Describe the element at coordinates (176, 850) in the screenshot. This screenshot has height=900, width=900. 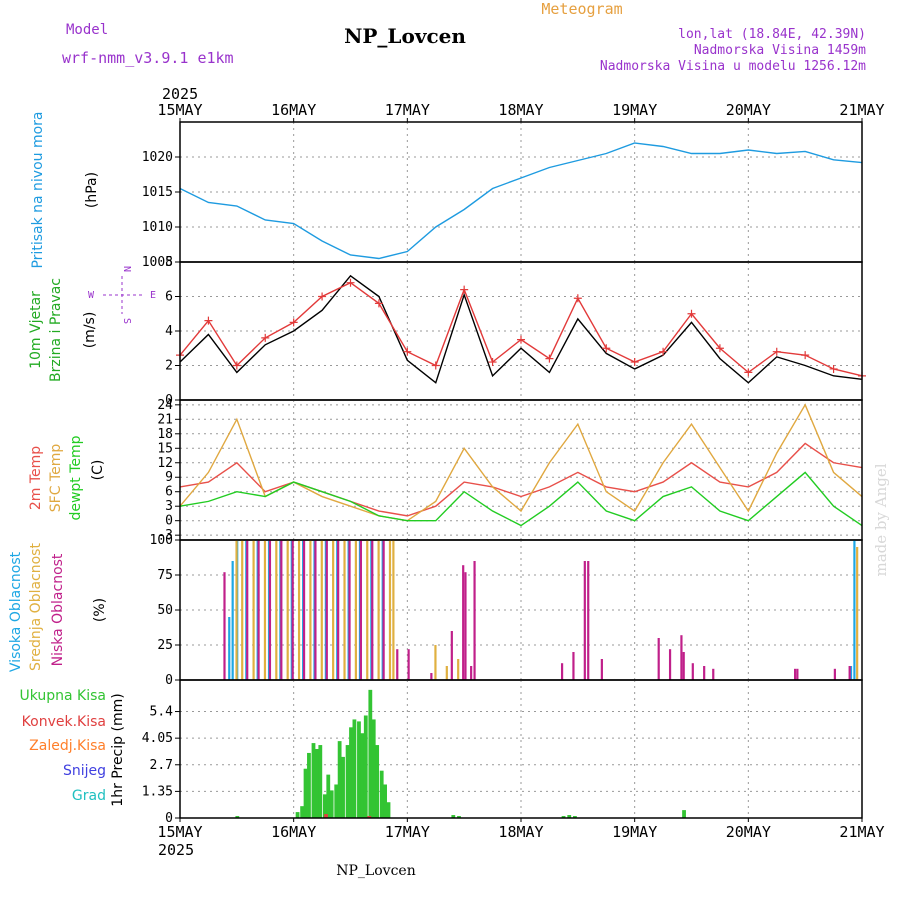
I see `year-bottom: 2025` at that location.